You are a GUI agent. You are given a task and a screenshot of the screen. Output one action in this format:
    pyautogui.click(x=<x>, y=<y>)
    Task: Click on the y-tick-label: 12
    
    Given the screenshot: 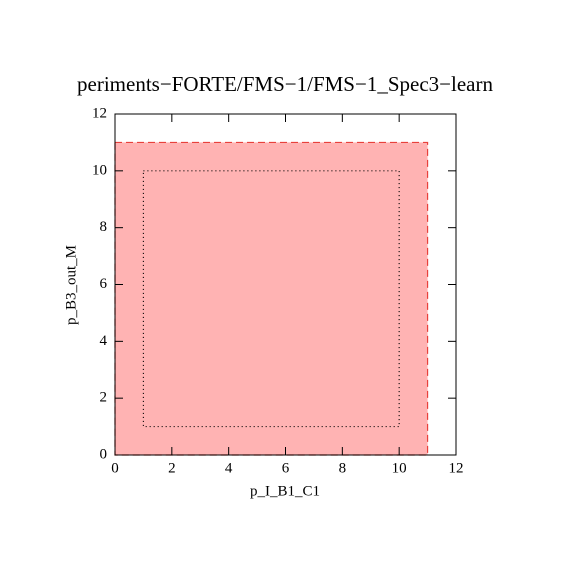 What is the action you would take?
    pyautogui.click(x=99, y=113)
    